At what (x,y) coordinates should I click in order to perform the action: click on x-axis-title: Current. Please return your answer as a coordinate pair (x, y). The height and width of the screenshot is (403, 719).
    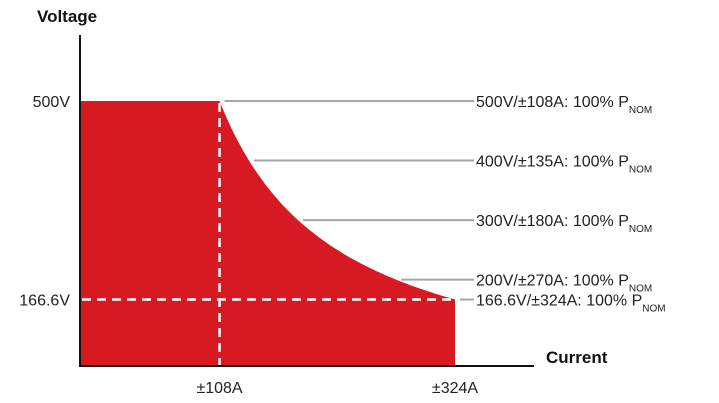
    Looking at the image, I should click on (577, 357).